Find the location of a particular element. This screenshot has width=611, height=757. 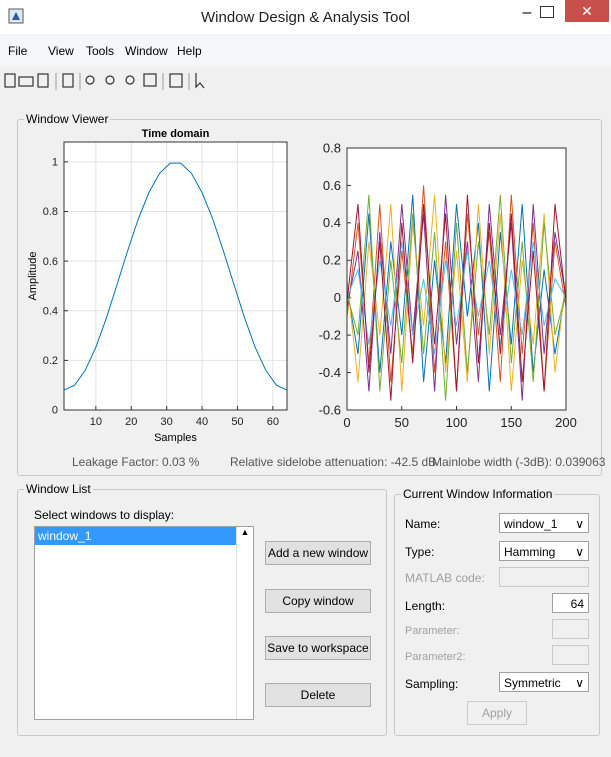

plot-area is located at coordinates (175, 276).